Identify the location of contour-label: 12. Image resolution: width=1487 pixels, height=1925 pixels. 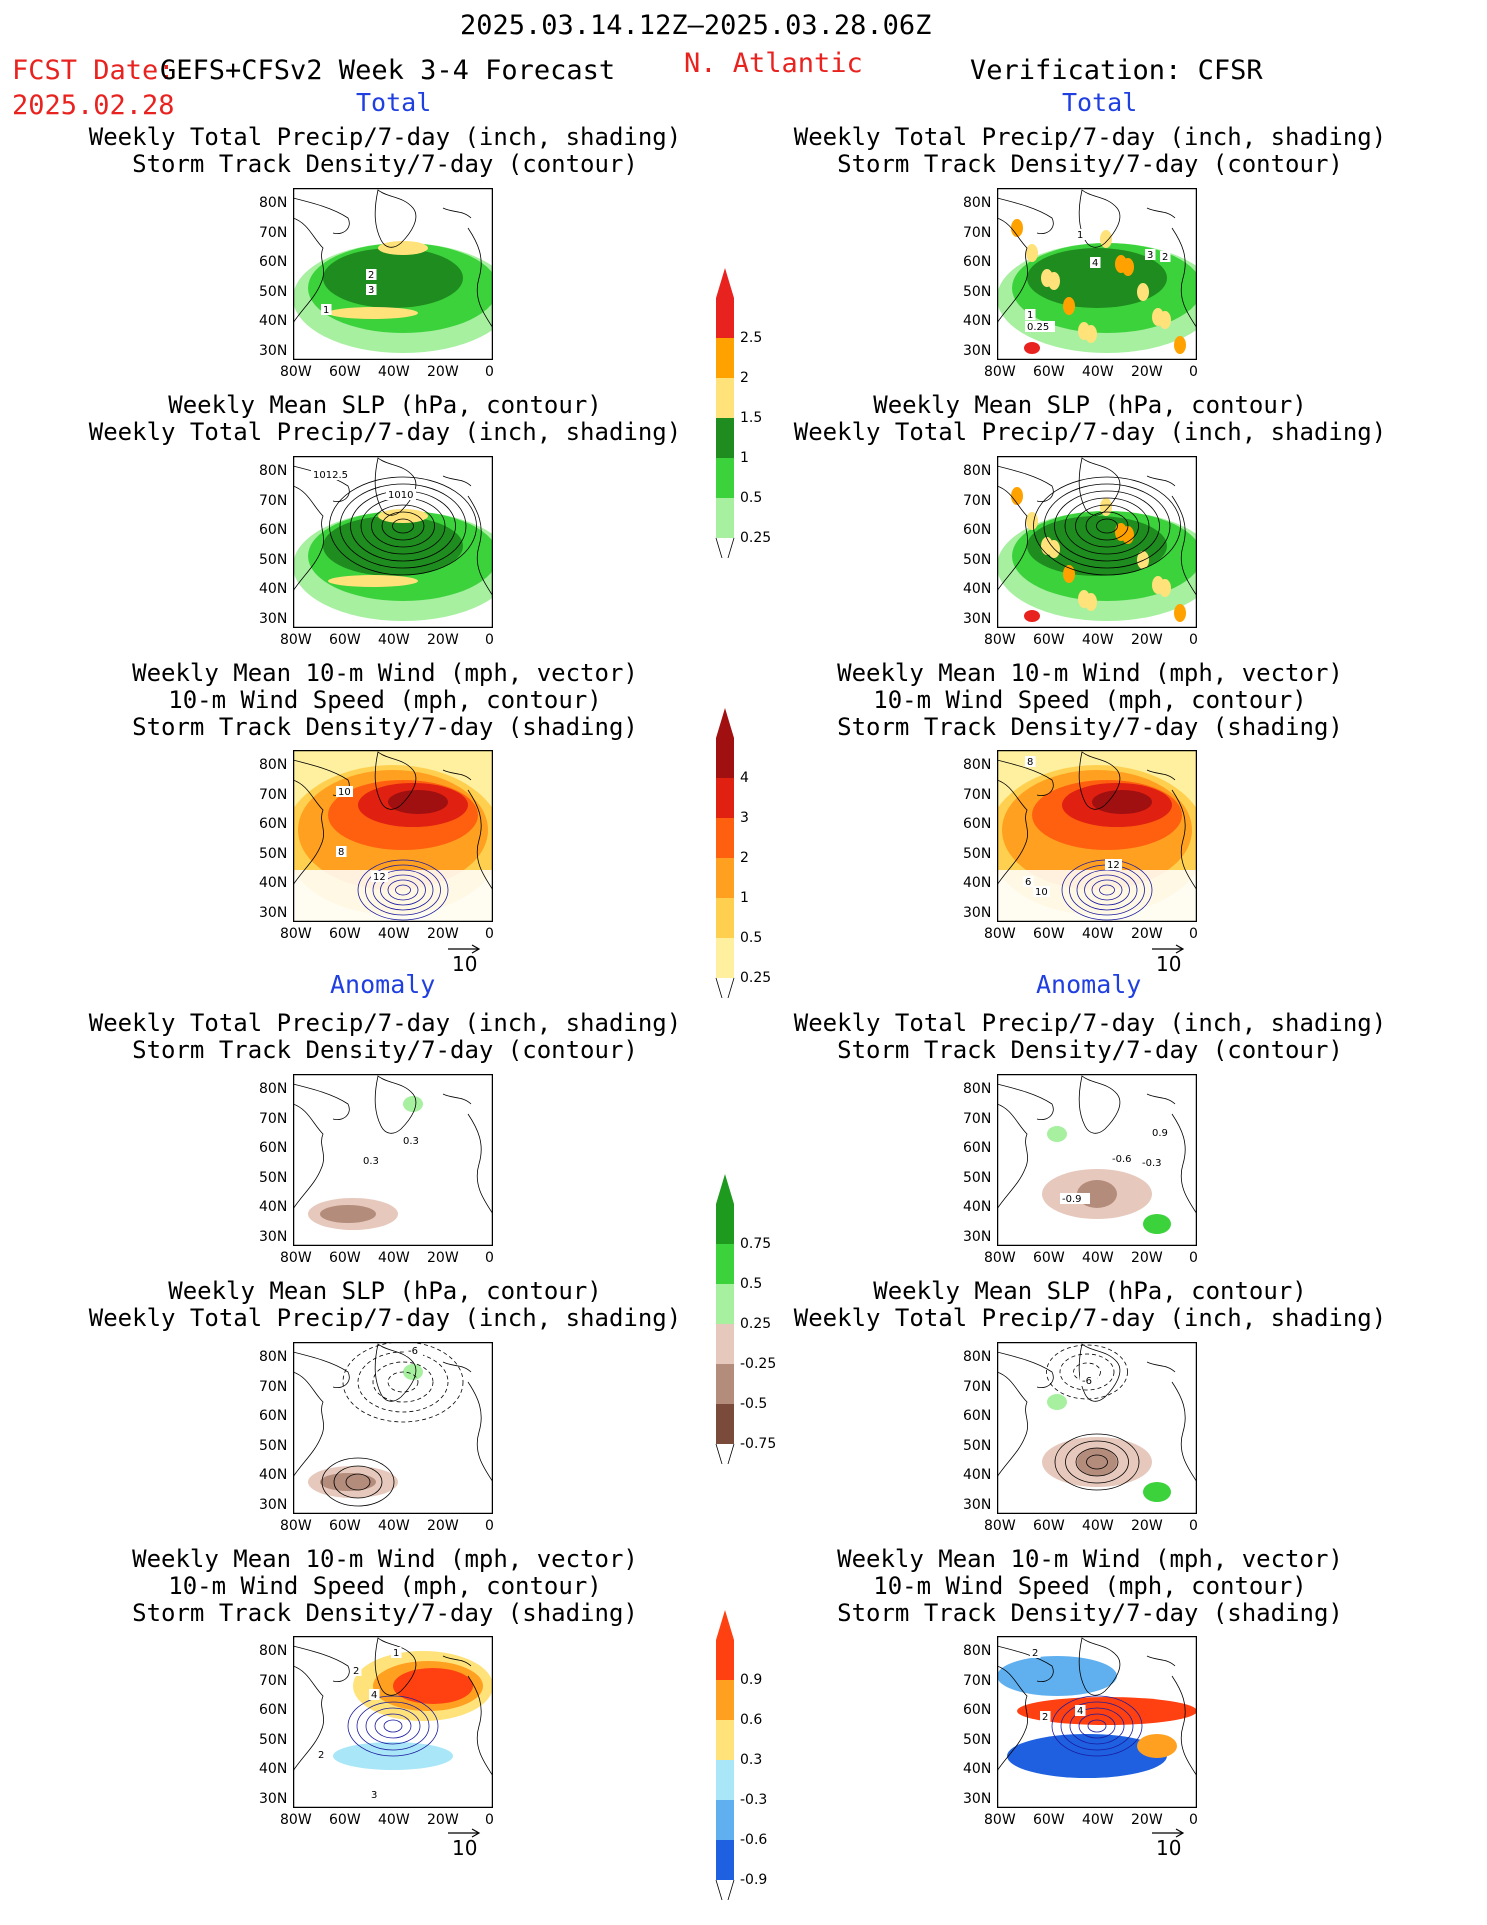
(1113, 865).